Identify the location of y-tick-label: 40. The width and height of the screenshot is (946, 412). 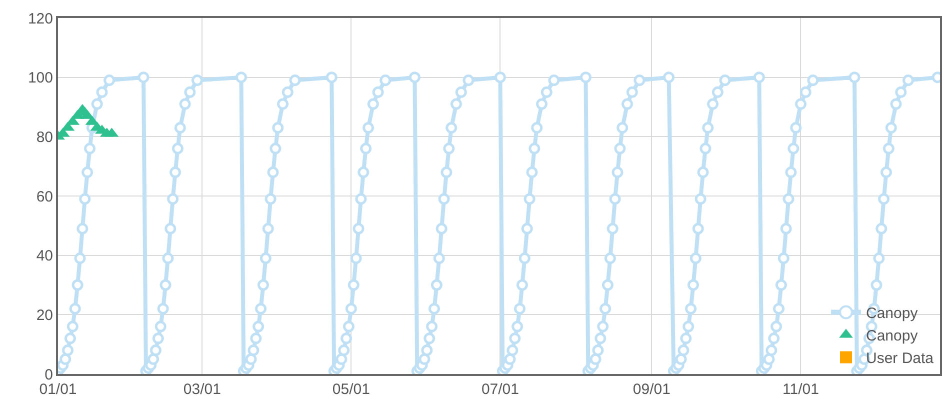
(44, 256).